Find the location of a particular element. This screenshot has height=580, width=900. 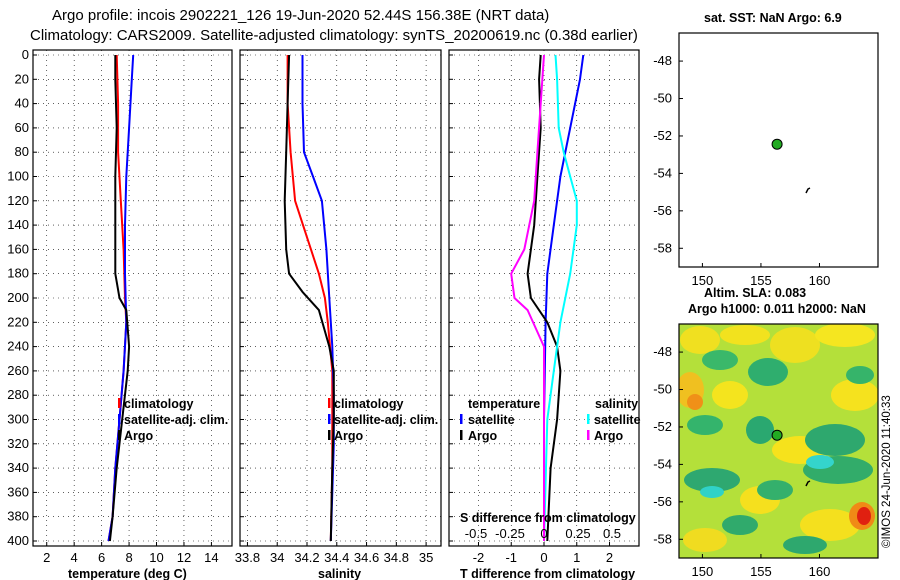

legend-label-sal-satellite: satellite is located at coordinates (617, 420).